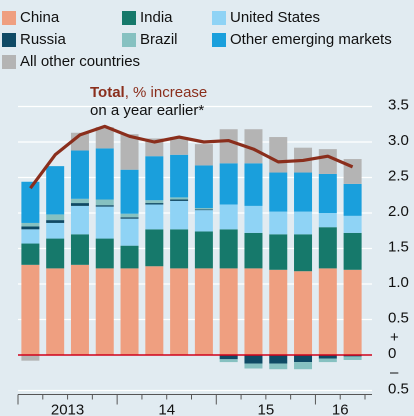 The width and height of the screenshot is (414, 416). What do you see at coordinates (398, 246) in the screenshot?
I see `y-tick-label: 1.5` at bounding box center [398, 246].